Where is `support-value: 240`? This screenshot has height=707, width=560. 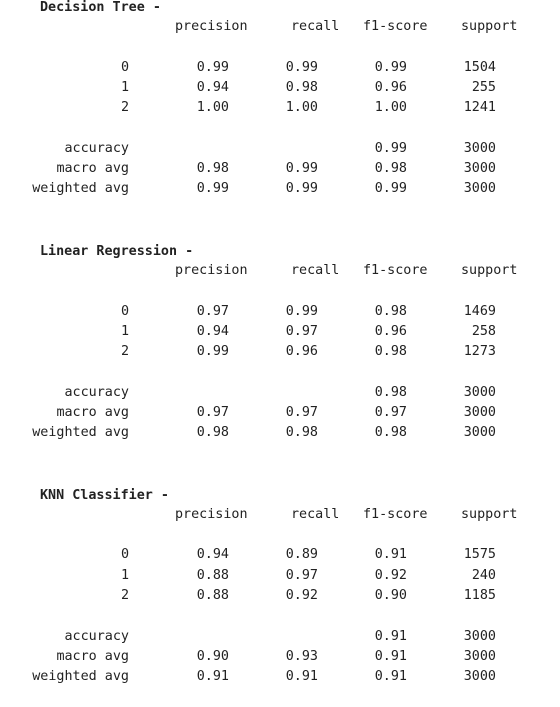 support-value: 240 is located at coordinates (483, 575).